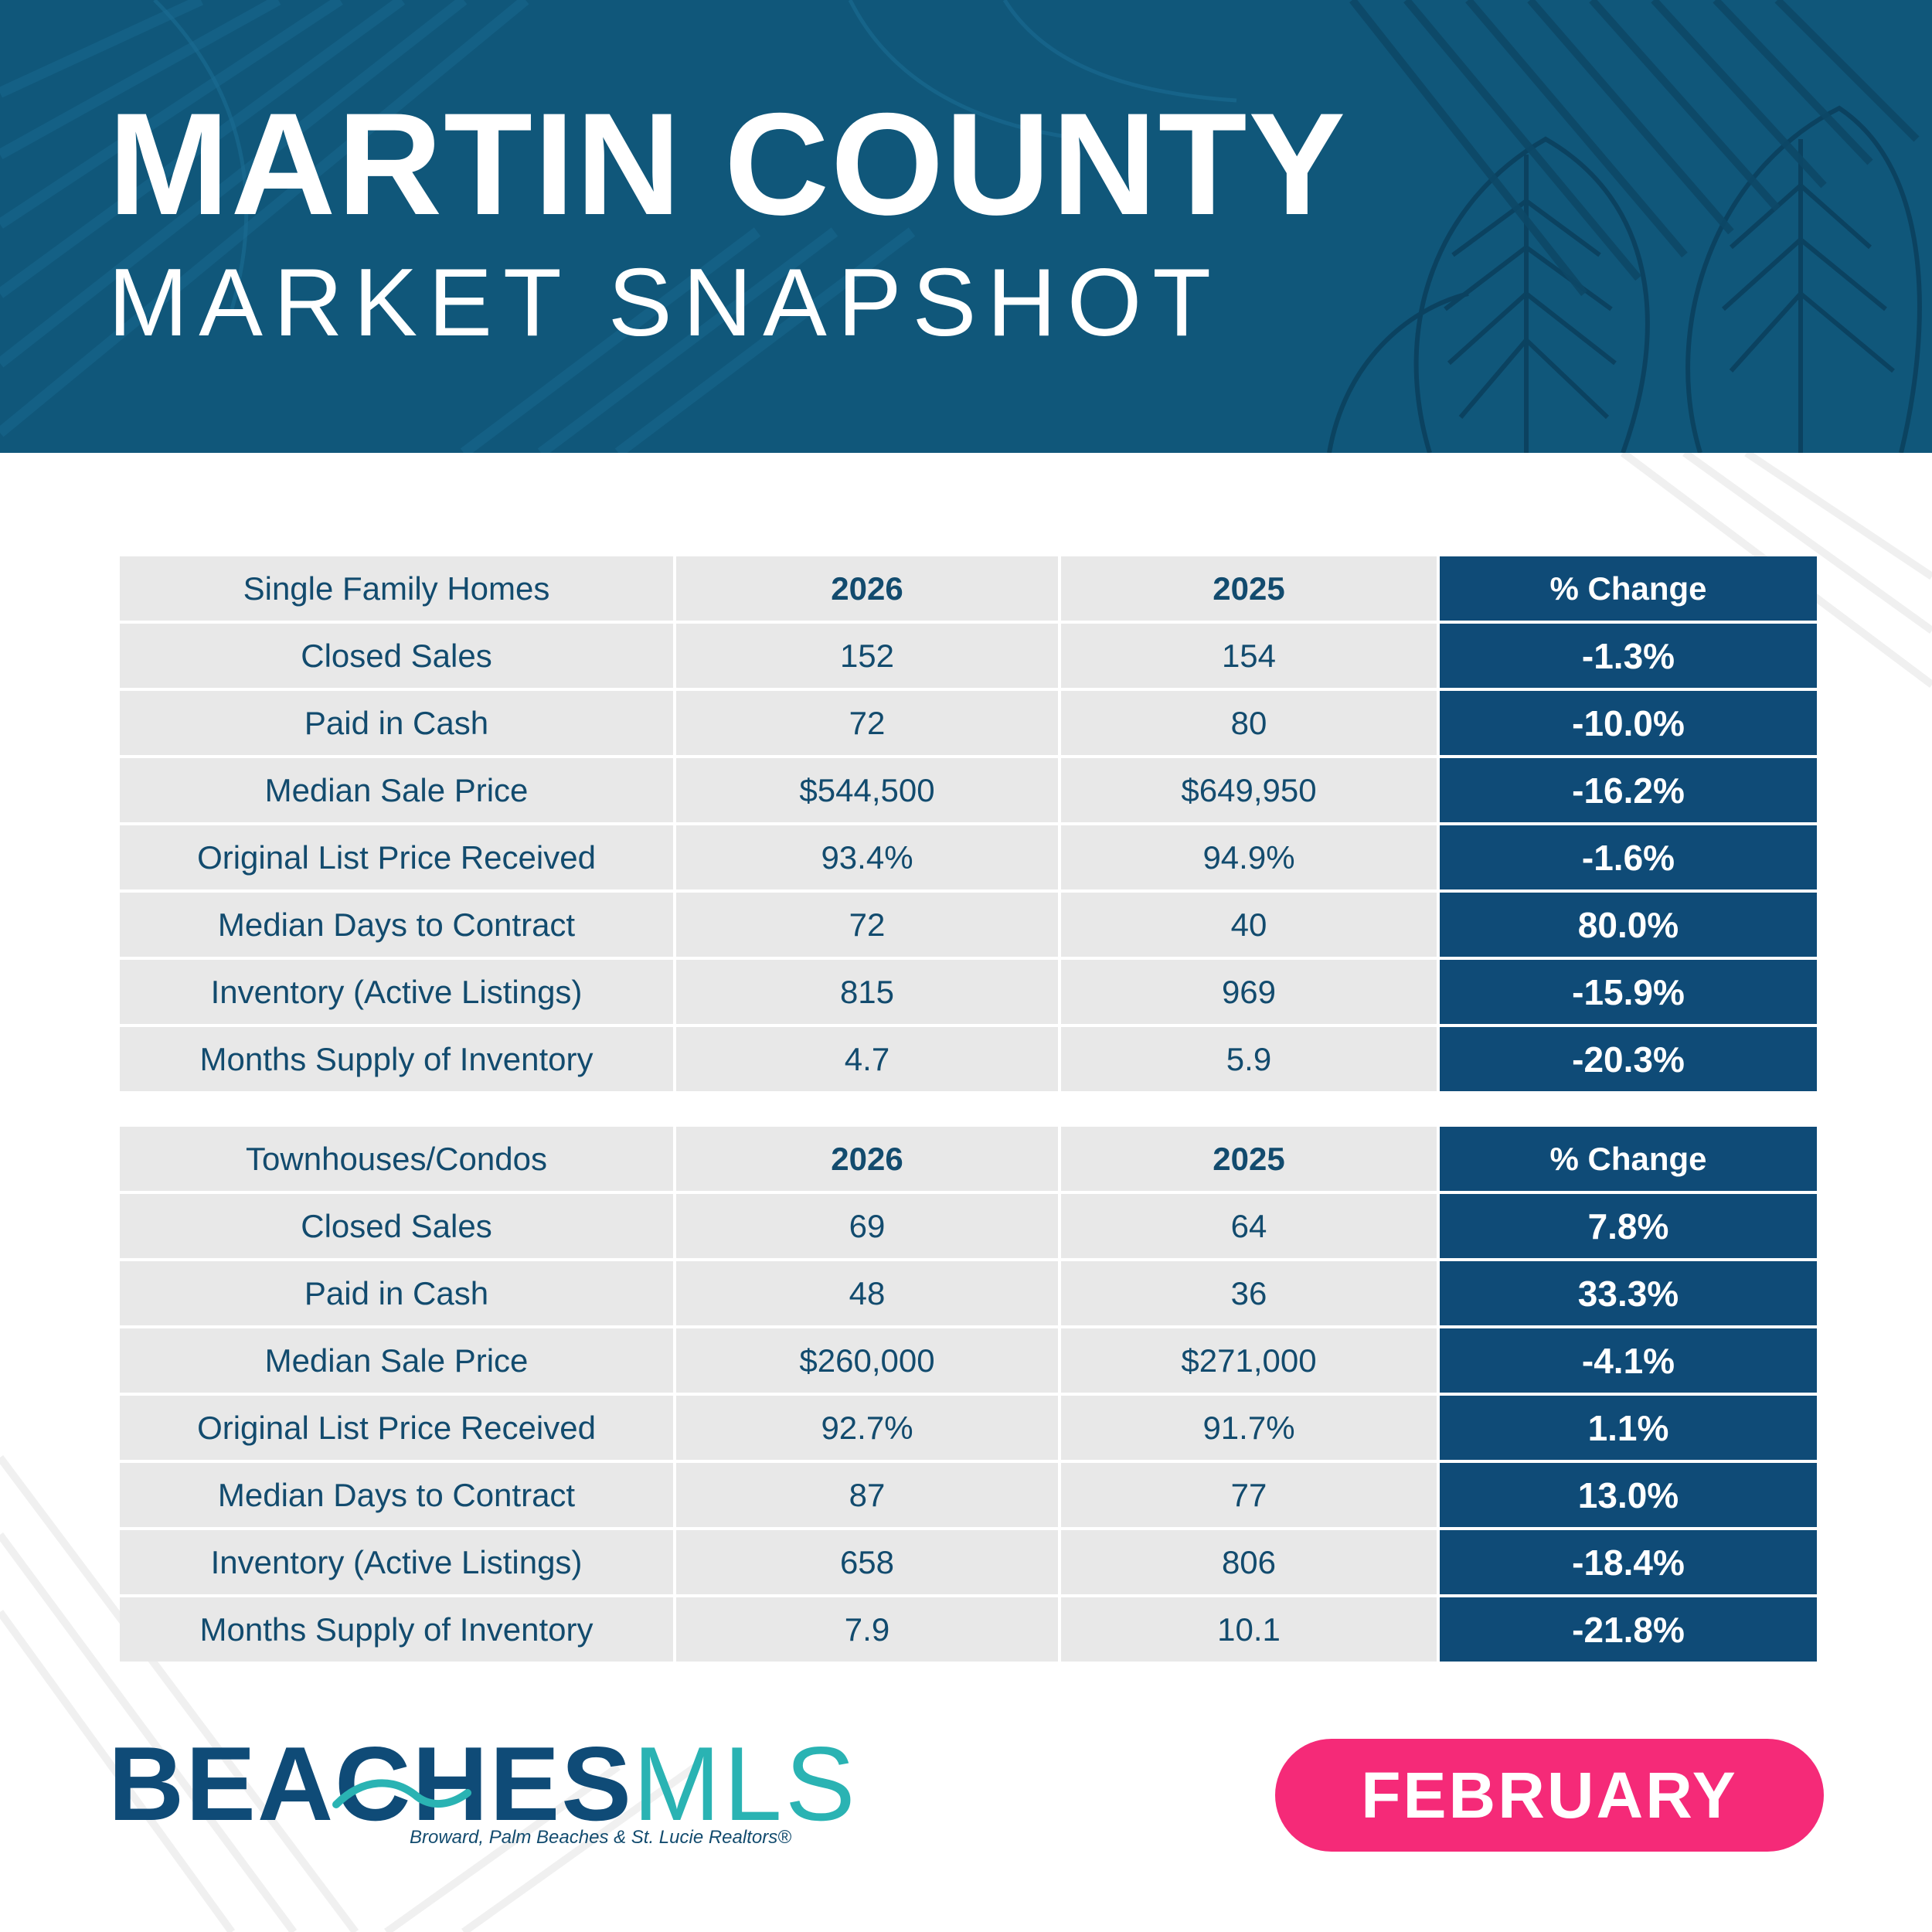 Image resolution: width=1932 pixels, height=1932 pixels. I want to click on value-2025: 77, so click(1249, 1495).